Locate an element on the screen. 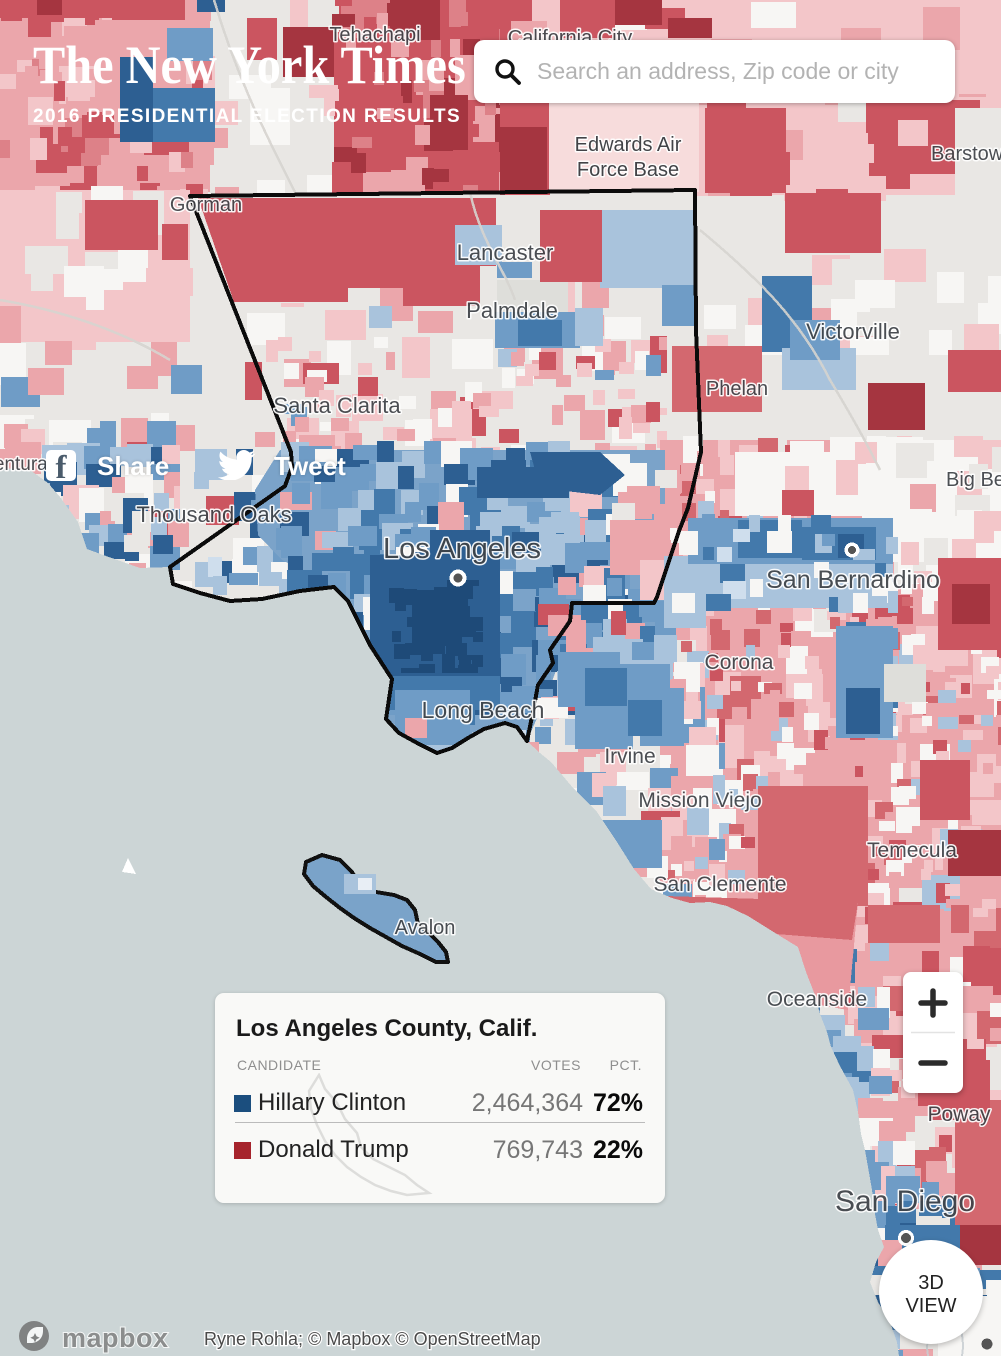  svg-text: Mission Viejo is located at coordinates (699, 800).